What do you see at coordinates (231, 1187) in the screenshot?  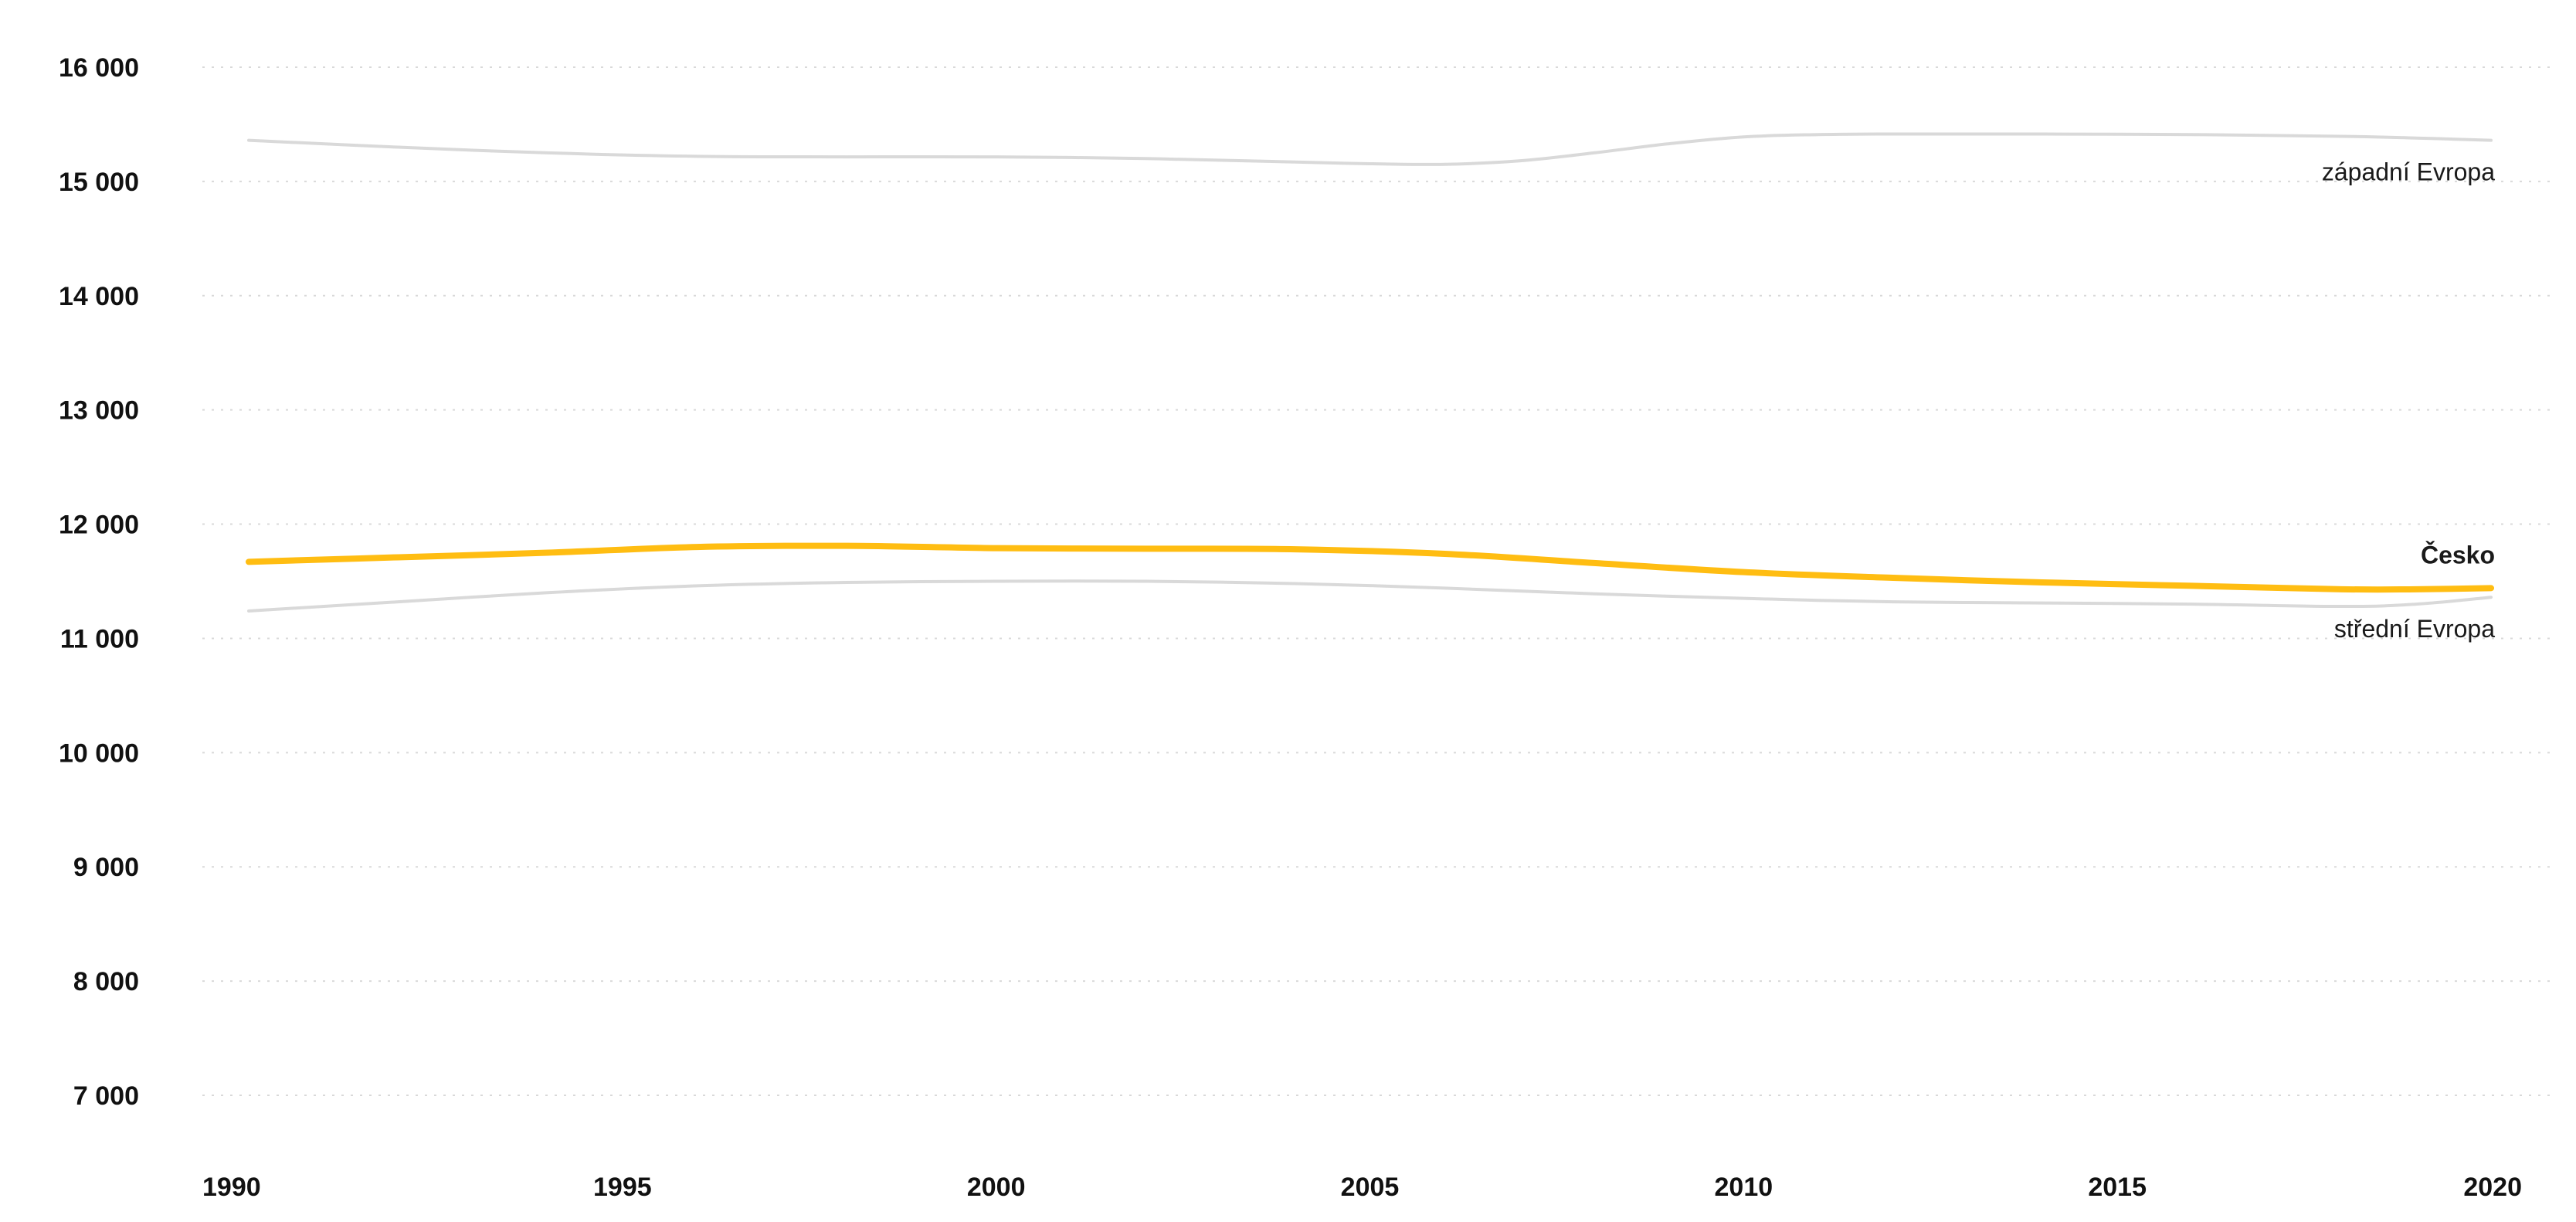 I see `x-tick-label: 1990` at bounding box center [231, 1187].